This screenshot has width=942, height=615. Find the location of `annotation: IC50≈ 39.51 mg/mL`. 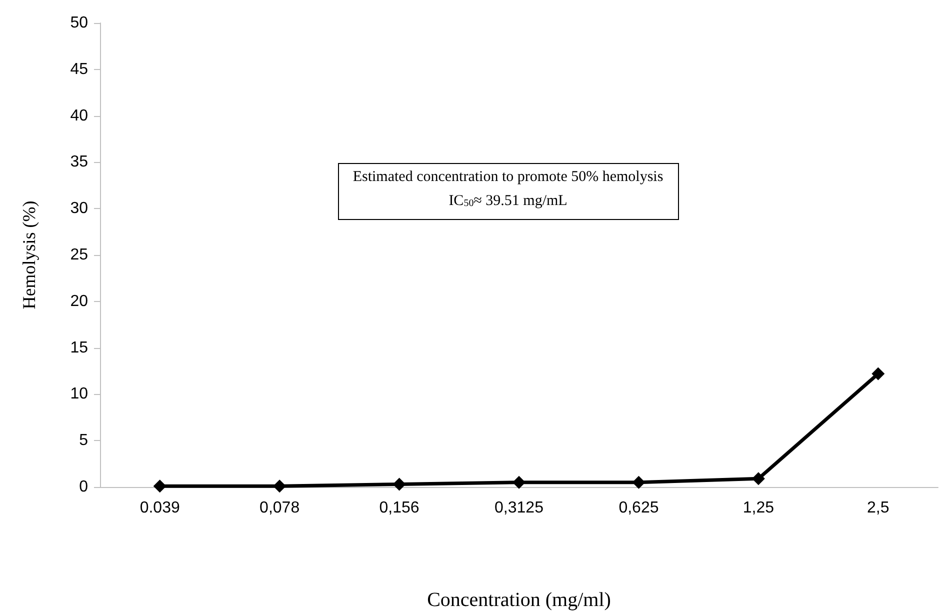

annotation: IC50≈ 39.51 mg/mL is located at coordinates (508, 201).